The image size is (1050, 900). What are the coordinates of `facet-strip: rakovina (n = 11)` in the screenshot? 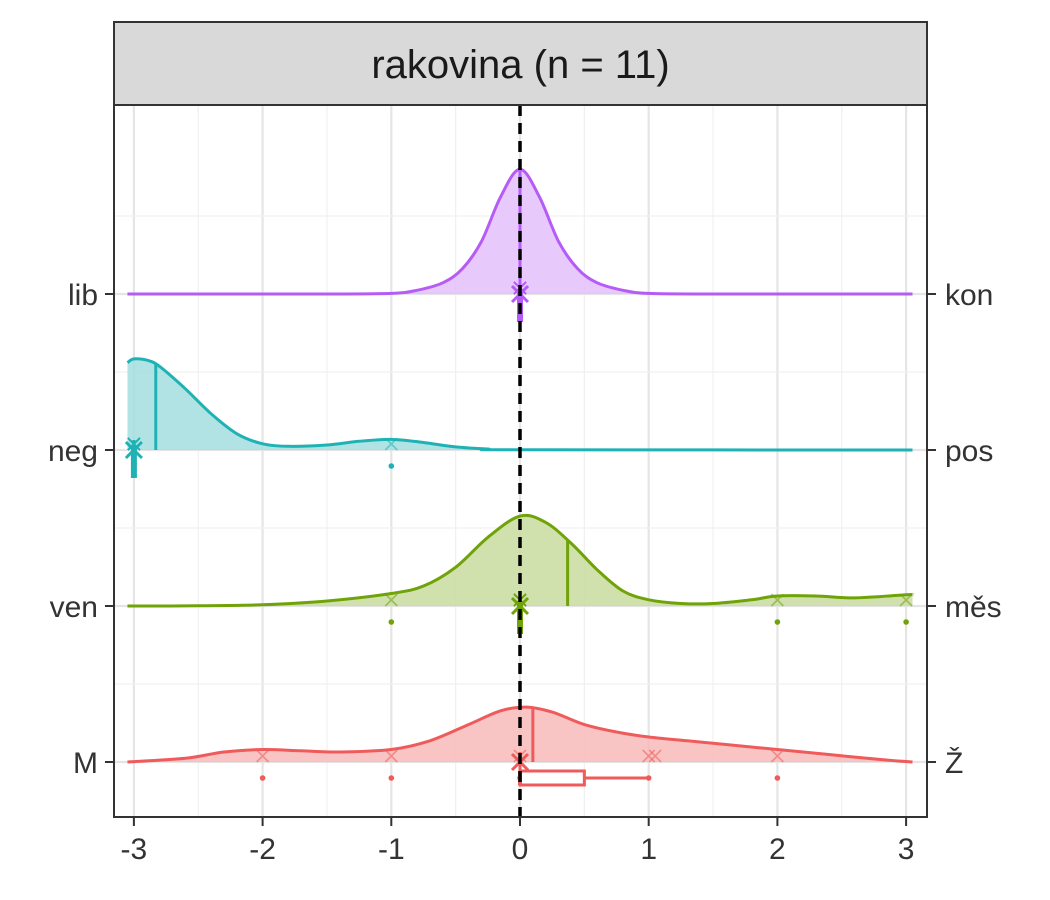 It's located at (520, 63).